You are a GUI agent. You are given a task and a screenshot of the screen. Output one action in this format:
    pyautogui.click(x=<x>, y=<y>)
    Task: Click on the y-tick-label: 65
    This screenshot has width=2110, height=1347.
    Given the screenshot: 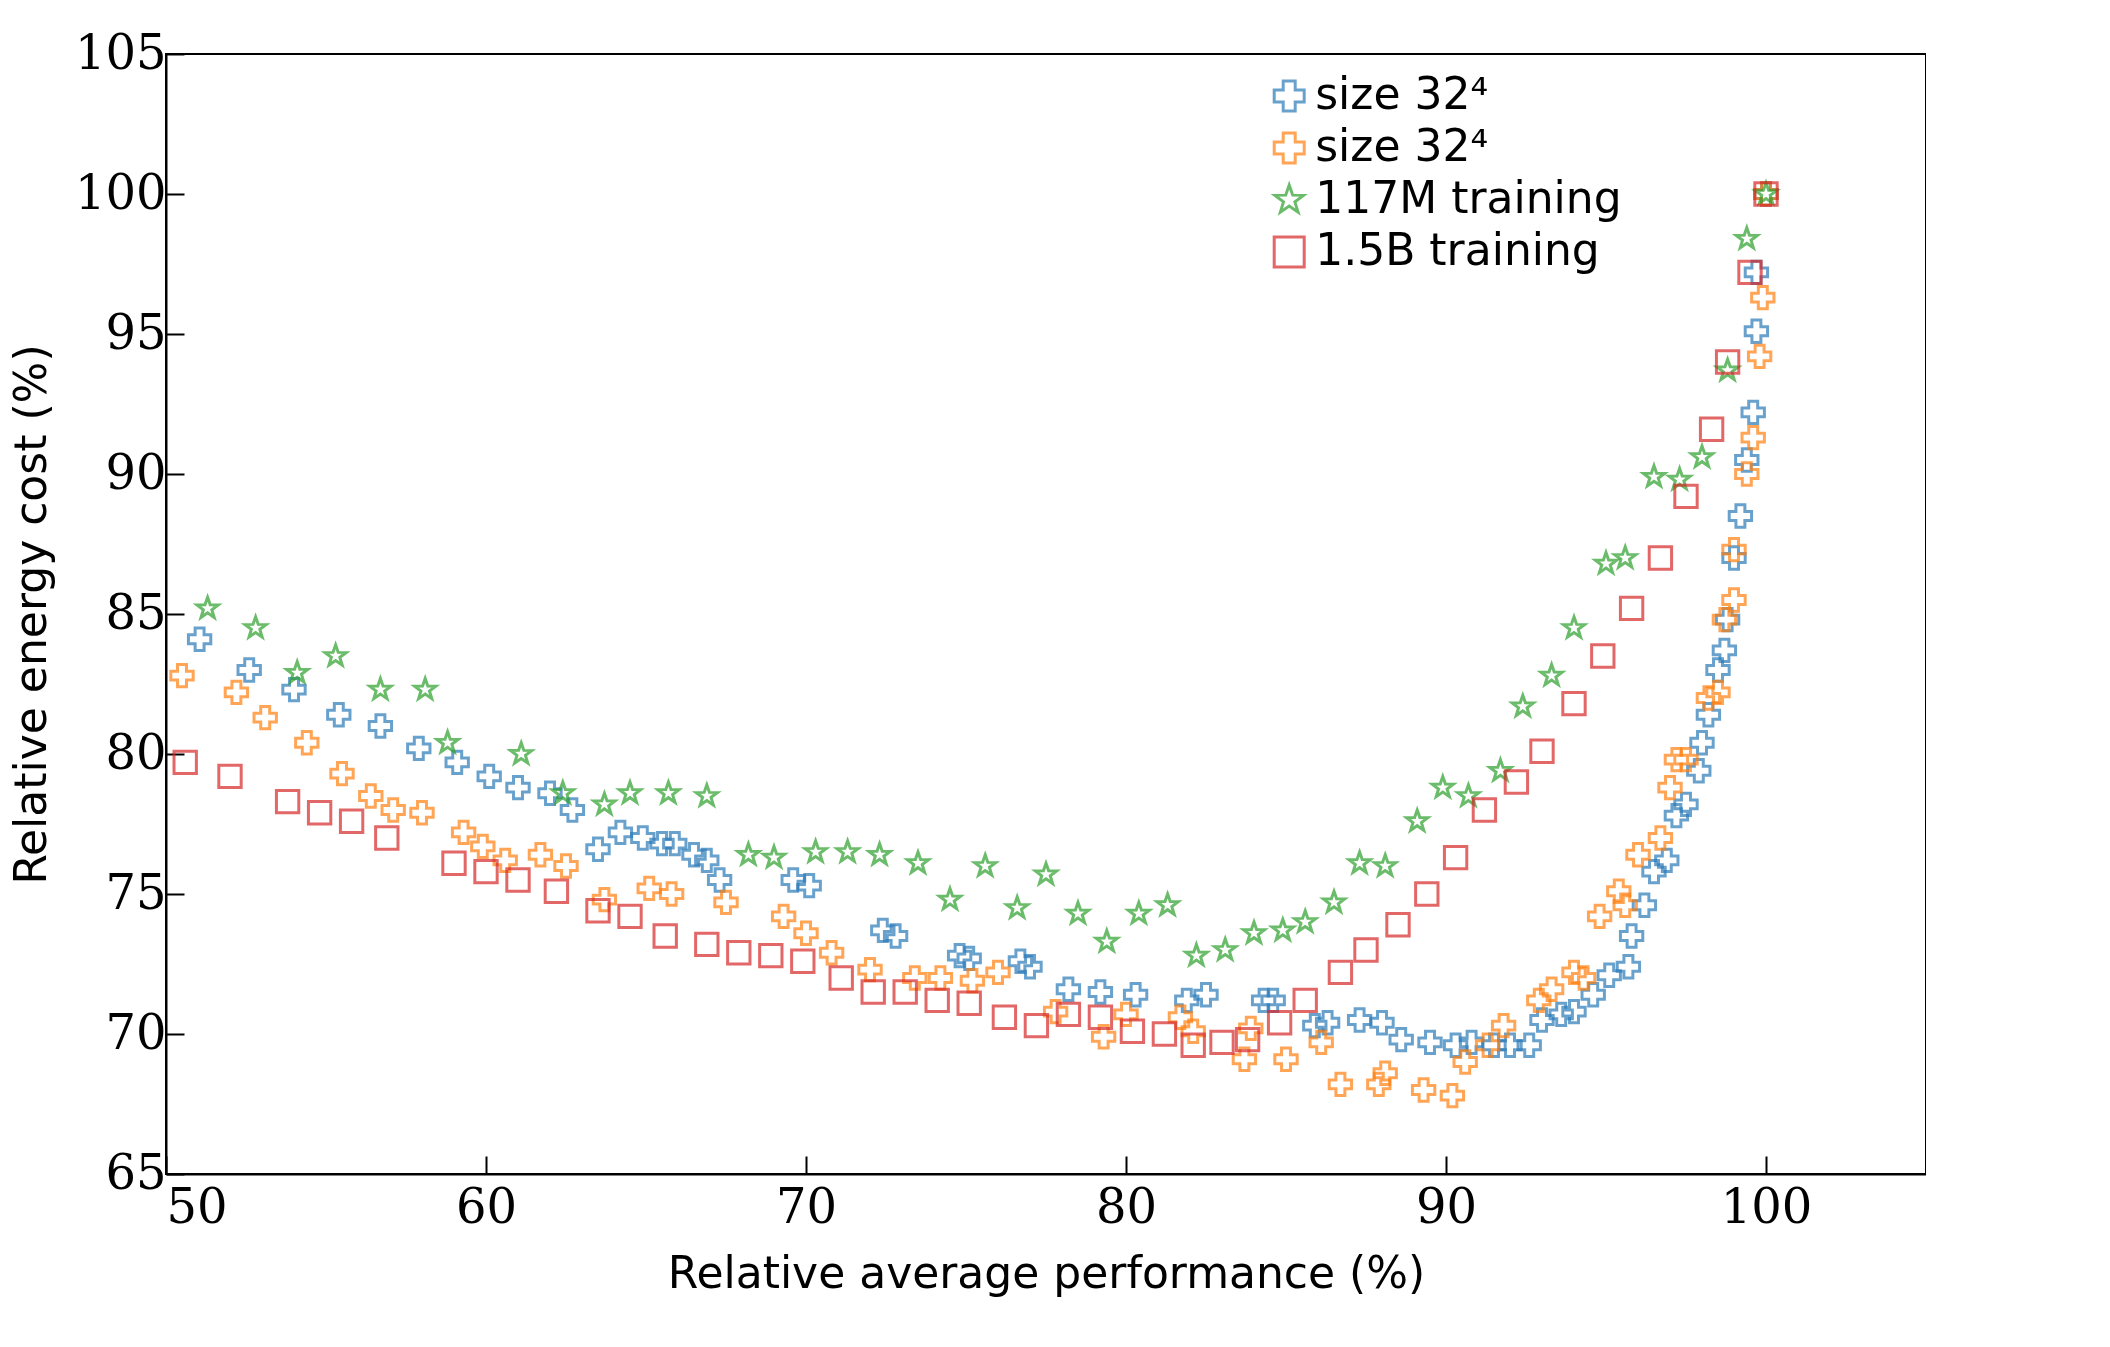 What is the action you would take?
    pyautogui.click(x=136, y=1171)
    